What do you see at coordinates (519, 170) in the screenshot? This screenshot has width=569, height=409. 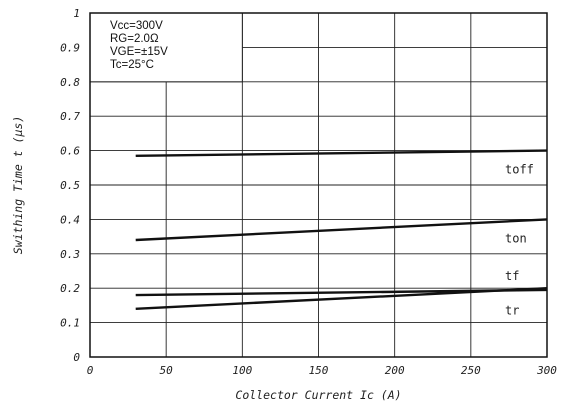 I see `series-label-toff: toff` at bounding box center [519, 170].